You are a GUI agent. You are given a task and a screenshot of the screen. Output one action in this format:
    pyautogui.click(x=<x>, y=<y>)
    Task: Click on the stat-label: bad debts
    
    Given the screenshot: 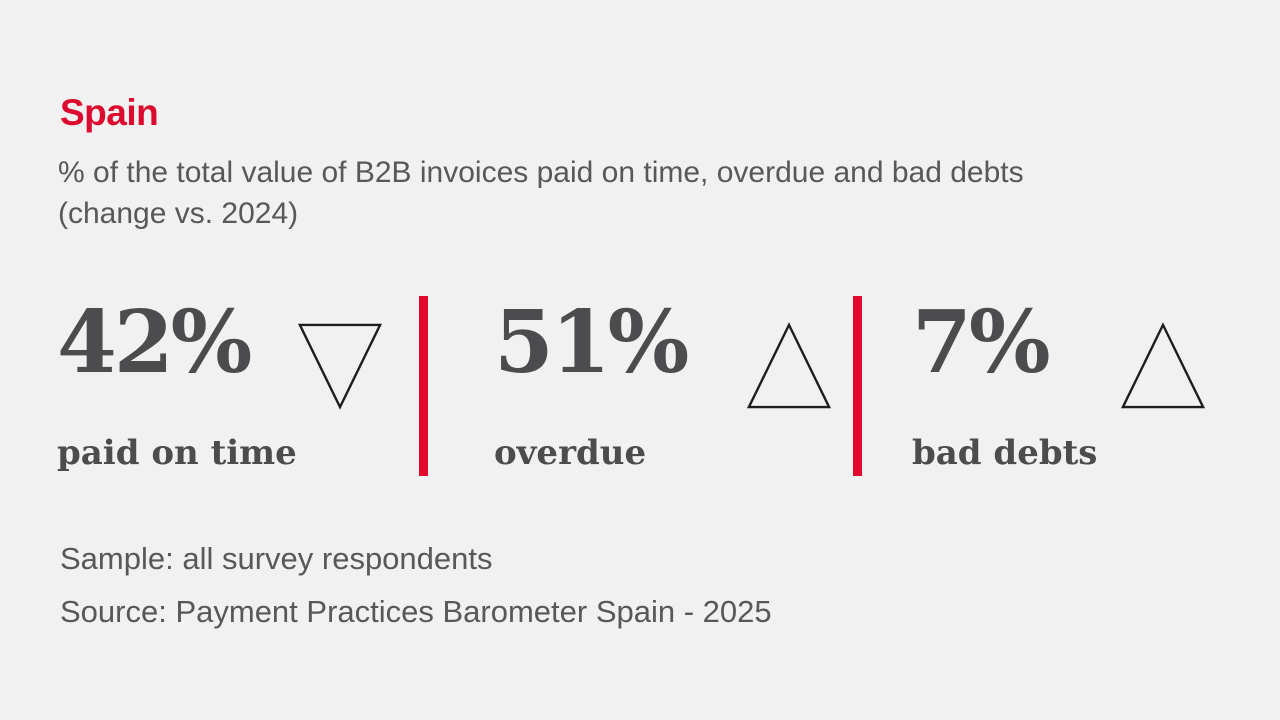 What is the action you would take?
    pyautogui.click(x=1005, y=453)
    